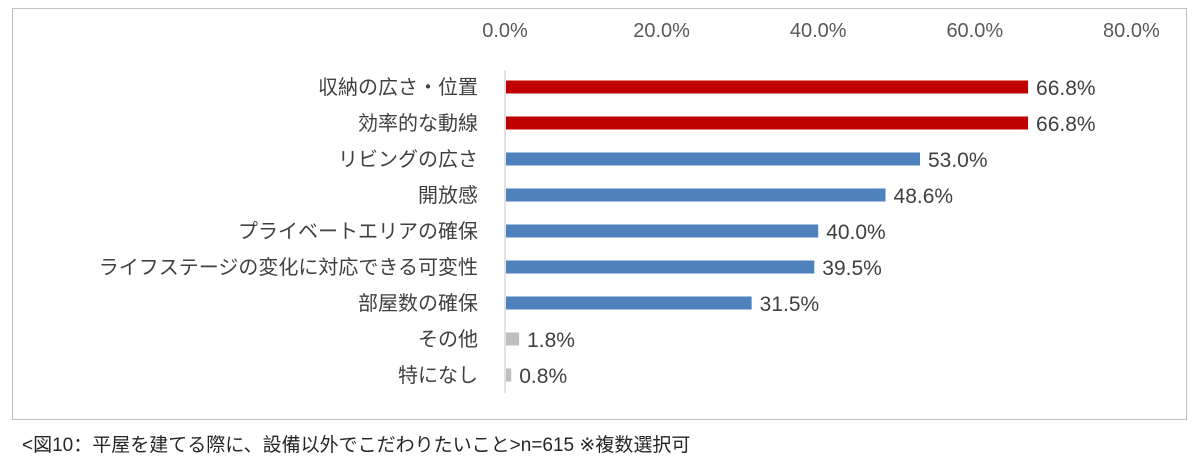  What do you see at coordinates (505, 31) in the screenshot?
I see `x-tick-label: 0.0%` at bounding box center [505, 31].